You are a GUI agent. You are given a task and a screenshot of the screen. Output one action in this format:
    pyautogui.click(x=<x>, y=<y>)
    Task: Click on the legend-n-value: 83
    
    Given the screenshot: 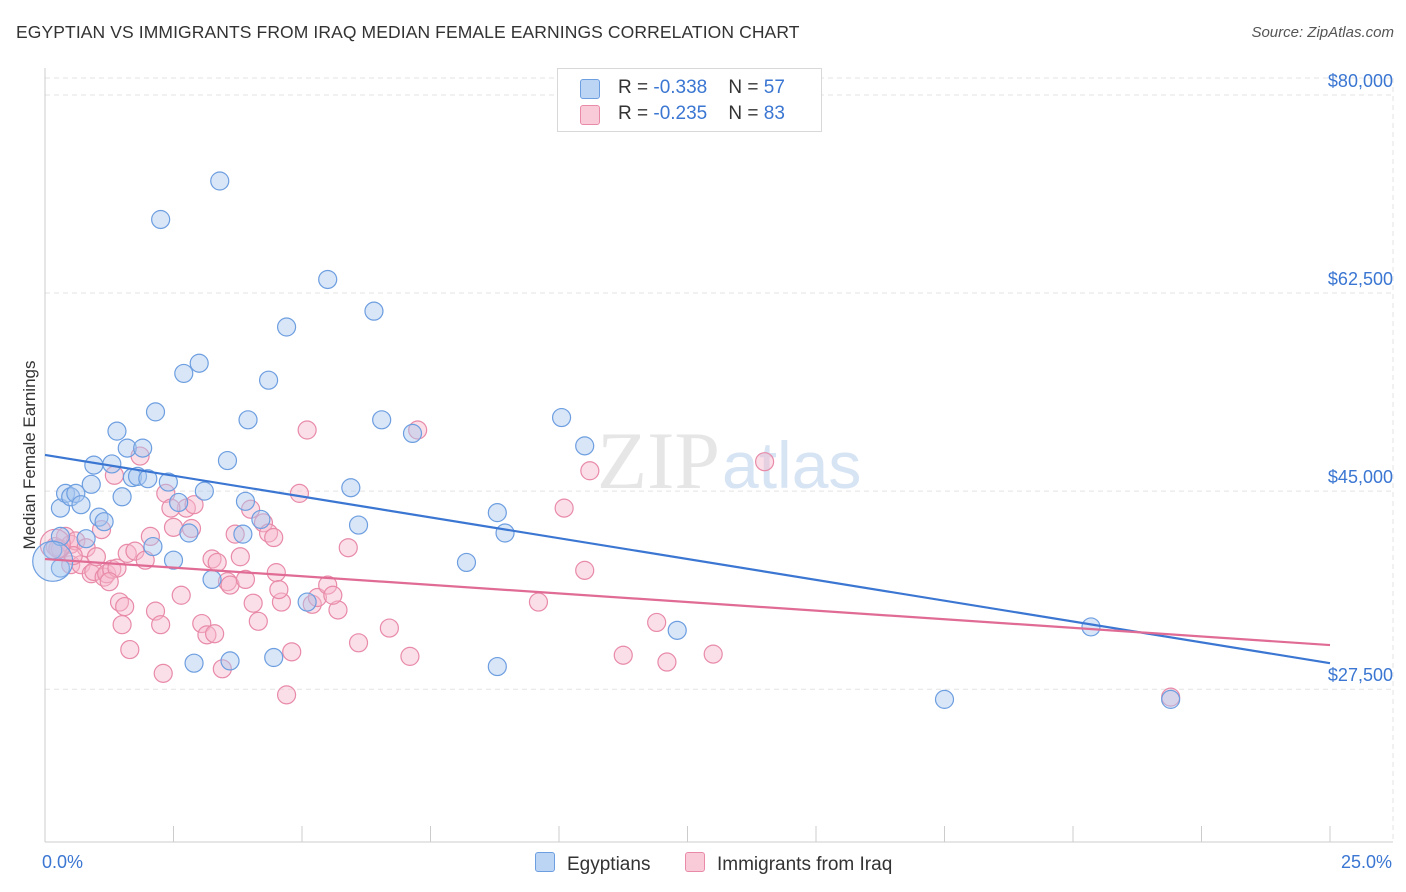 What is the action you would take?
    pyautogui.click(x=774, y=113)
    